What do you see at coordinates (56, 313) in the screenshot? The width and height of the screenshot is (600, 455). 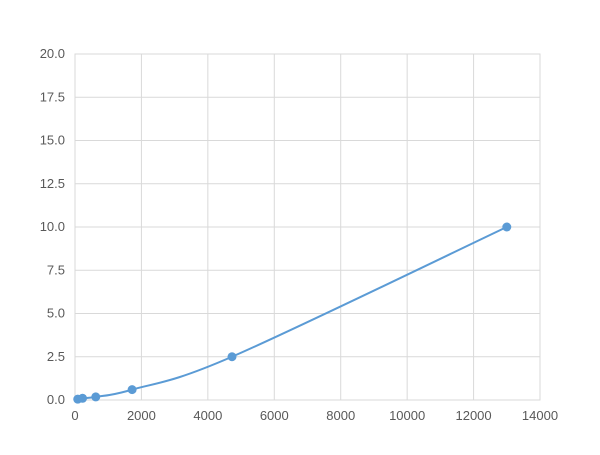 I see `y-tick-label: 5.0` at bounding box center [56, 313].